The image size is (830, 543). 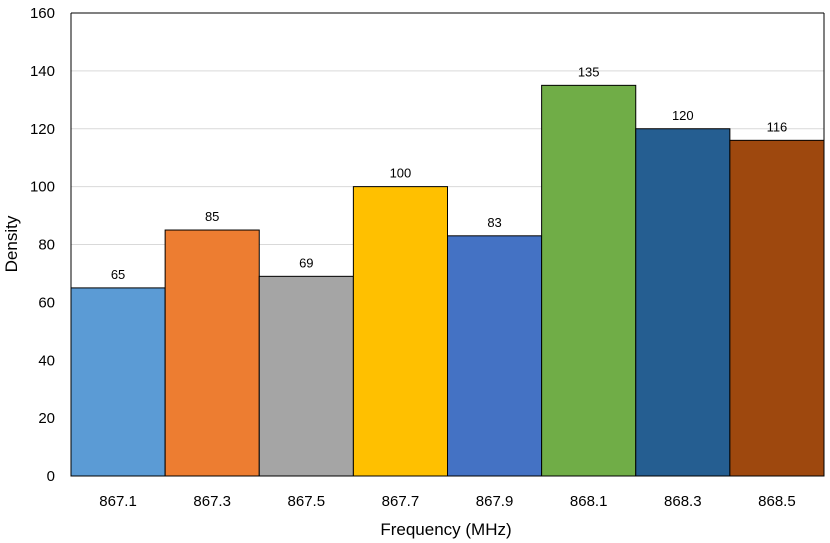 What do you see at coordinates (495, 356) in the screenshot?
I see `bar-867.9` at bounding box center [495, 356].